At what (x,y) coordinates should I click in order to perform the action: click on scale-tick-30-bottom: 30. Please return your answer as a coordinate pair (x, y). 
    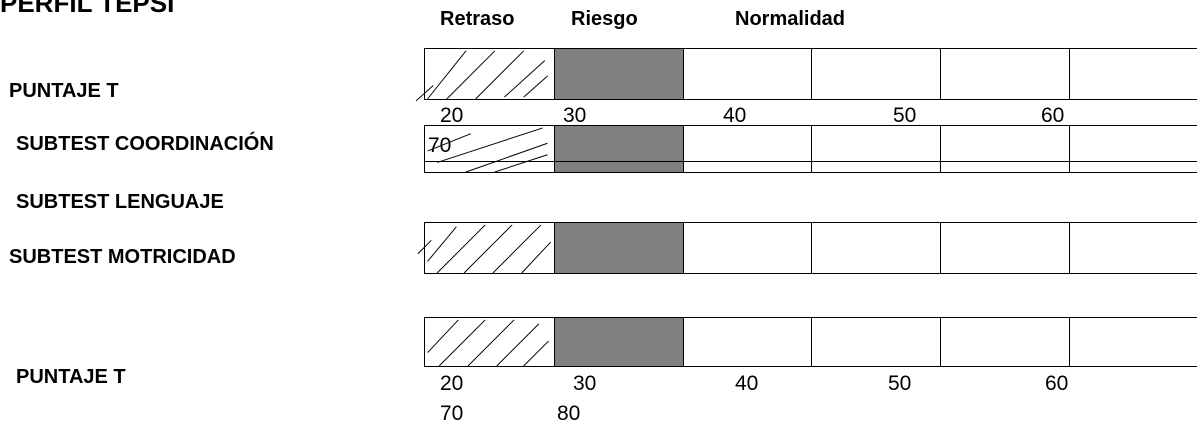
    Looking at the image, I should click on (585, 383).